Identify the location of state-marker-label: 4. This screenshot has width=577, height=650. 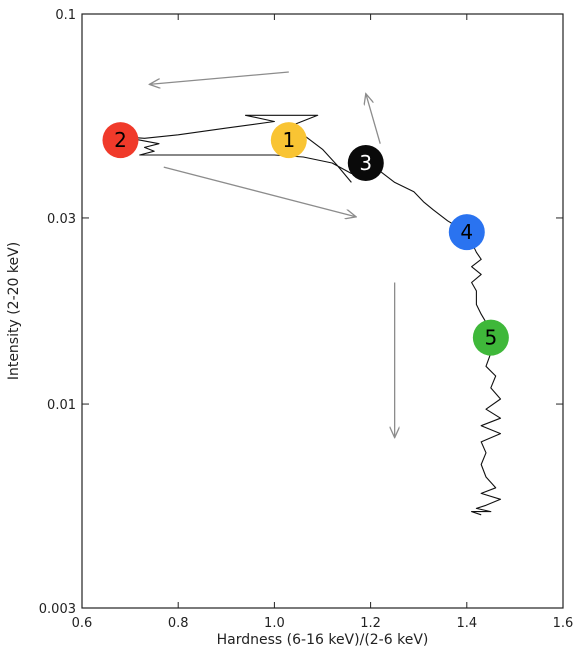
(466, 232).